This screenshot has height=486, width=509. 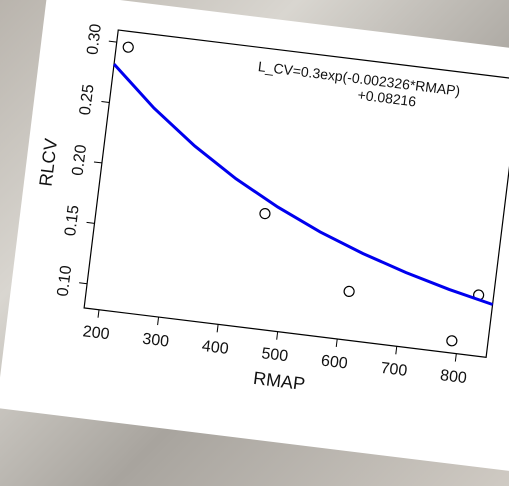 I want to click on x-tick-label: 700, so click(x=394, y=370).